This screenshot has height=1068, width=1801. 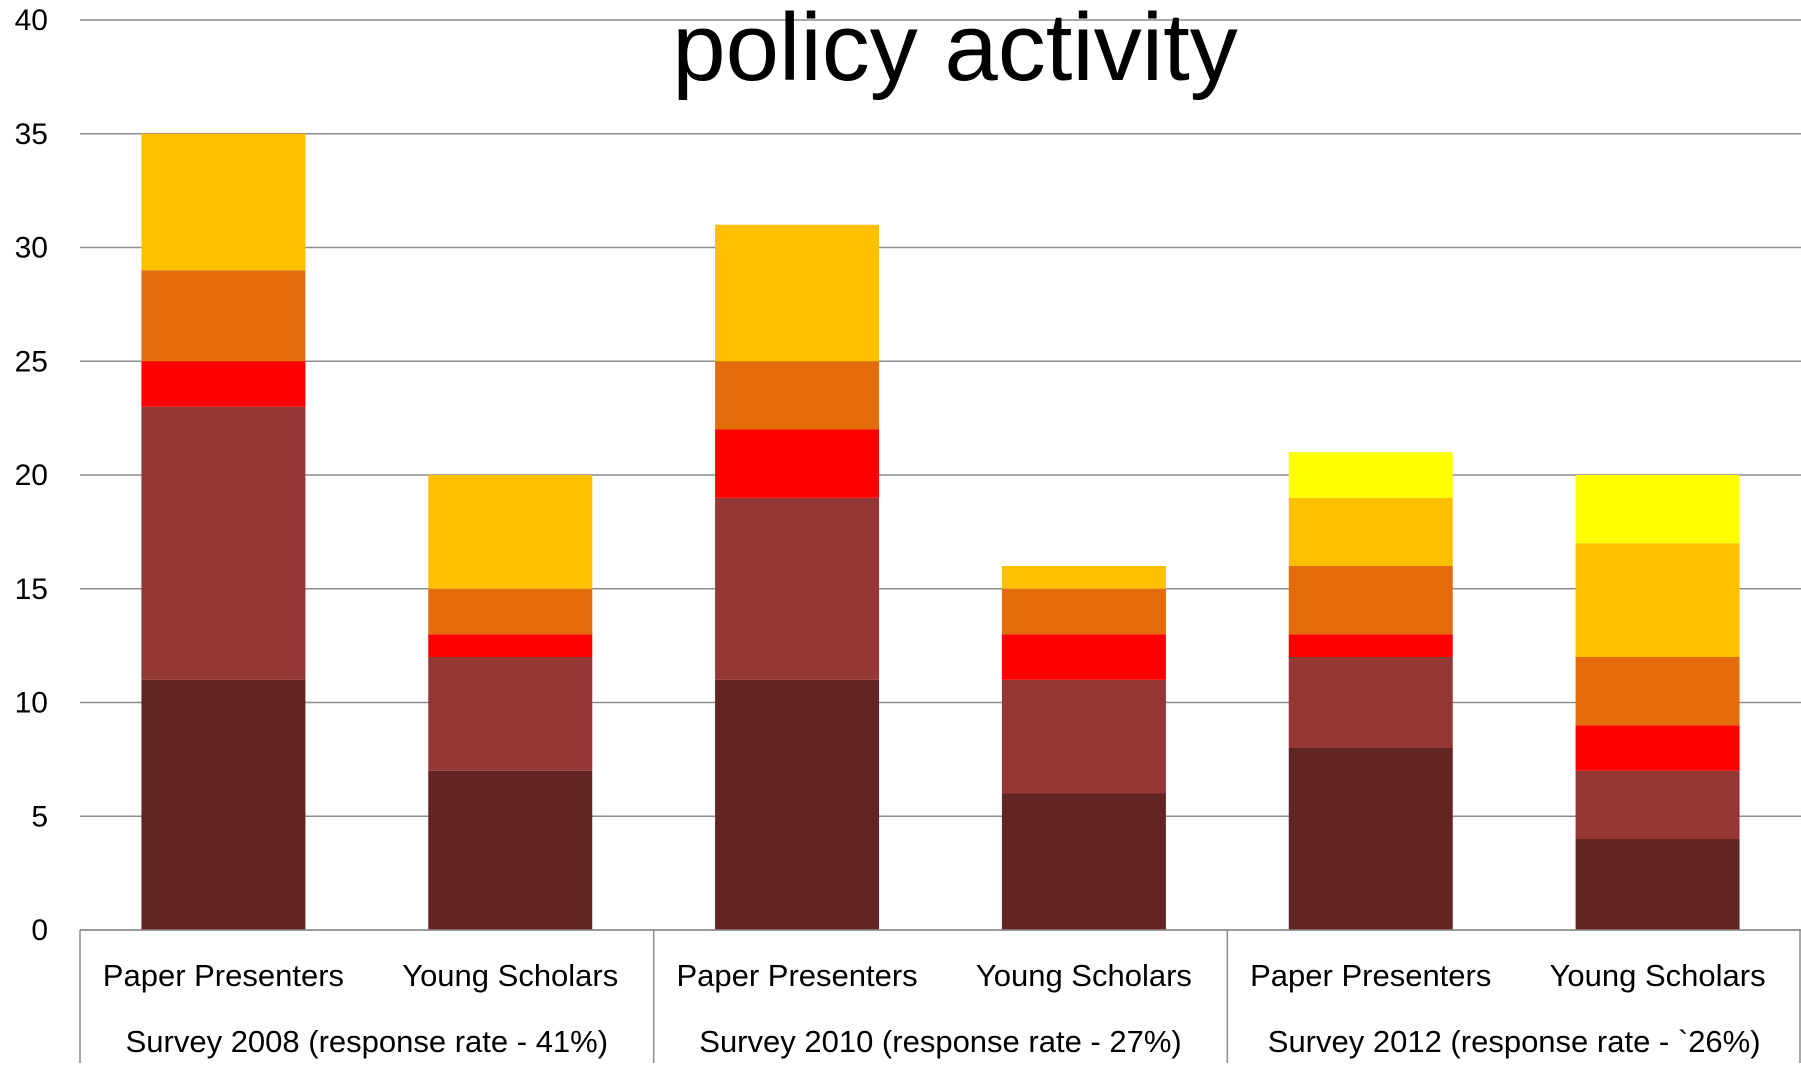 I want to click on x-group-label: Survey 2012 (response rate - `26%), so click(x=1514, y=1041).